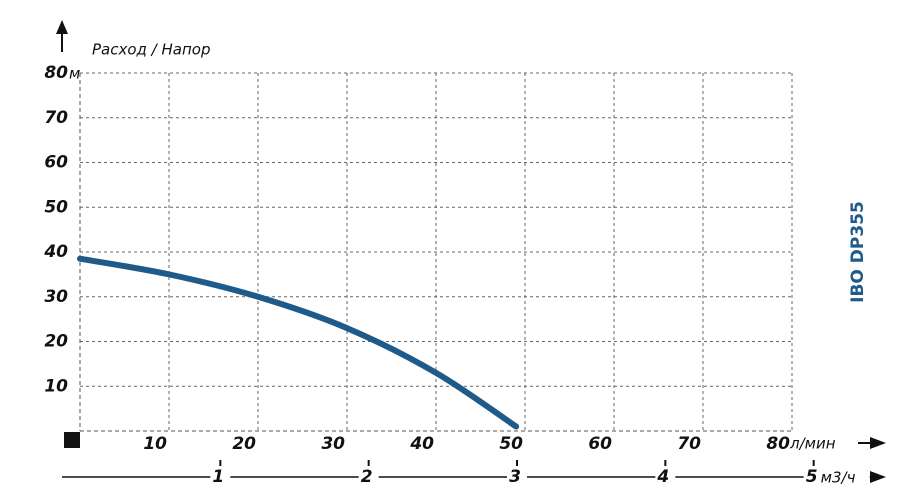  Describe the element at coordinates (244, 444) in the screenshot. I see `x-tick-label: 20` at that location.